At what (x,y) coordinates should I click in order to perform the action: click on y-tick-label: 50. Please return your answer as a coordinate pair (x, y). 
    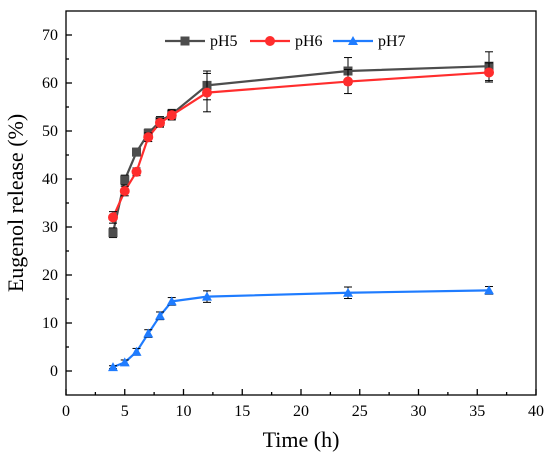
    Looking at the image, I should click on (50, 131).